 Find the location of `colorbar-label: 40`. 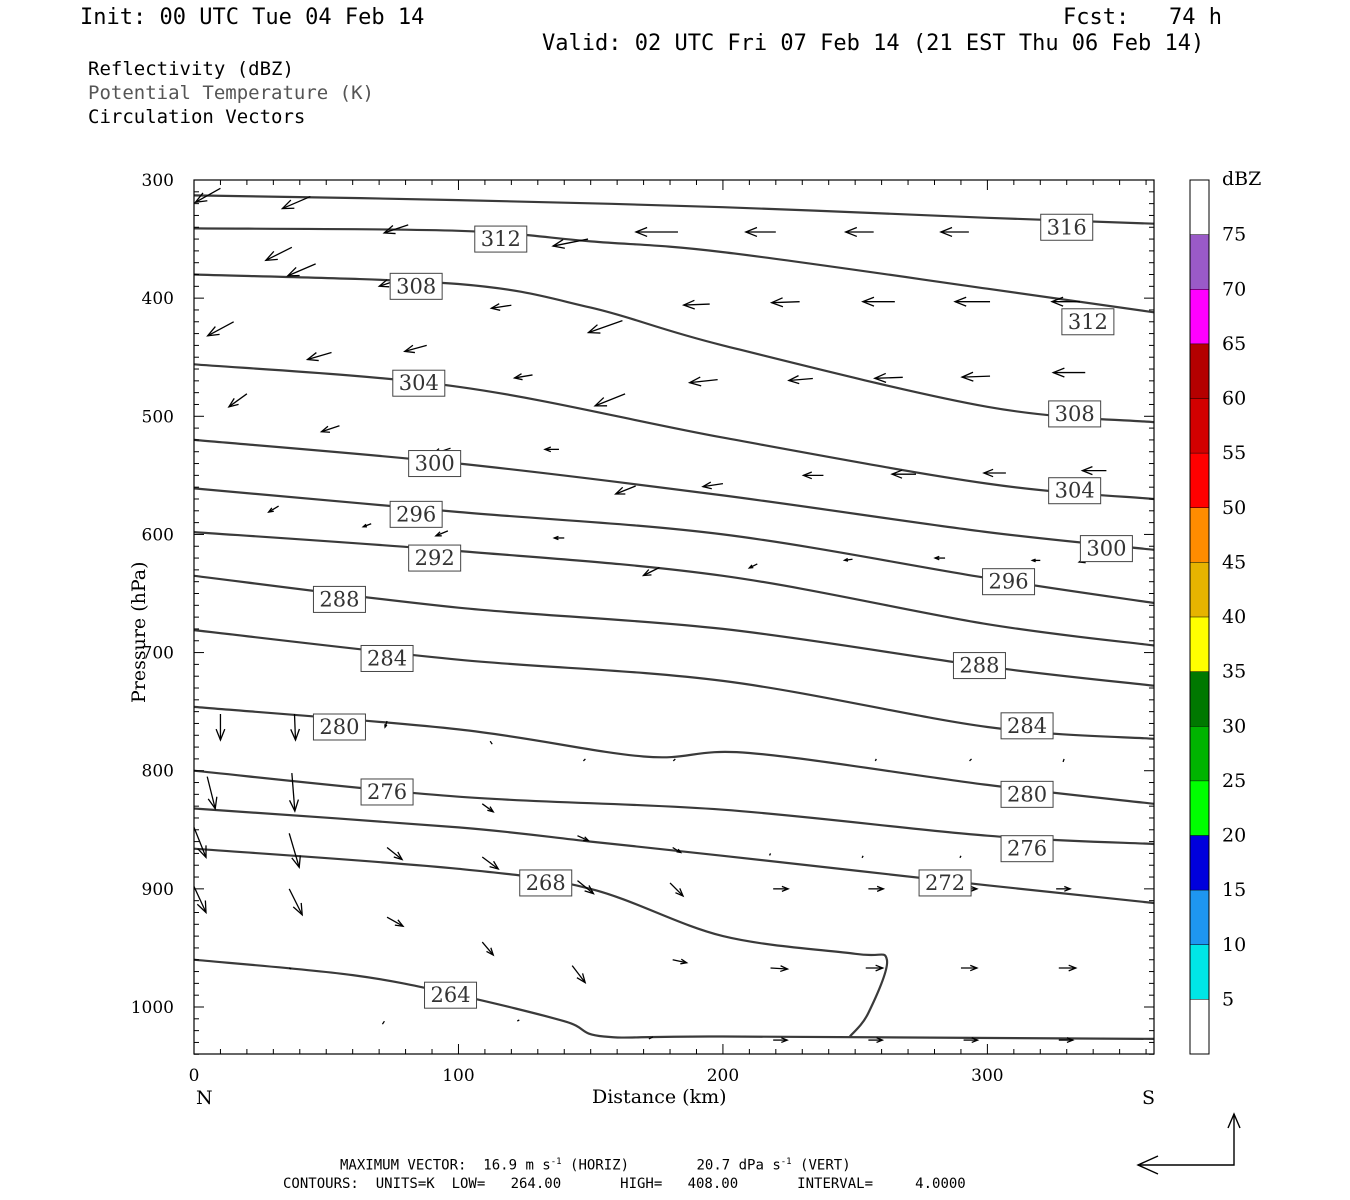

colorbar-label: 40 is located at coordinates (1234, 617).